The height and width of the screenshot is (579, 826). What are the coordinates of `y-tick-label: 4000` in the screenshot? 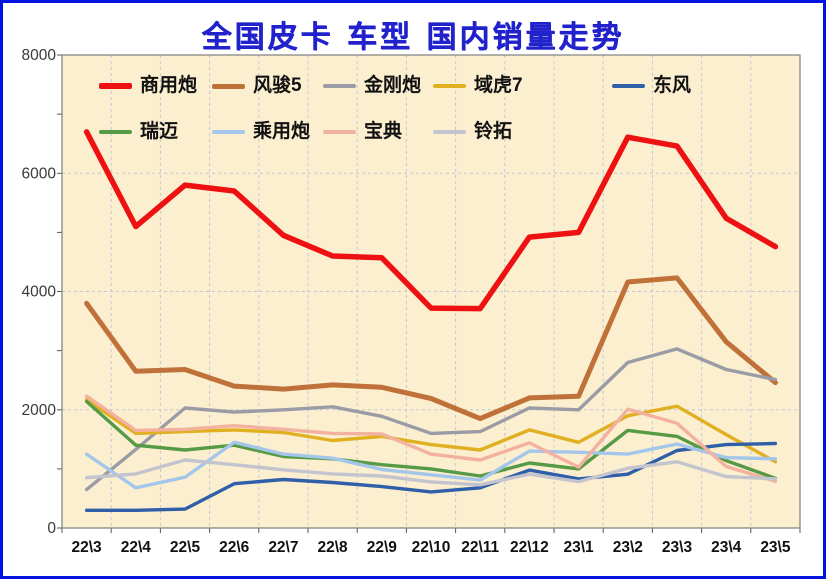 It's located at (39, 292).